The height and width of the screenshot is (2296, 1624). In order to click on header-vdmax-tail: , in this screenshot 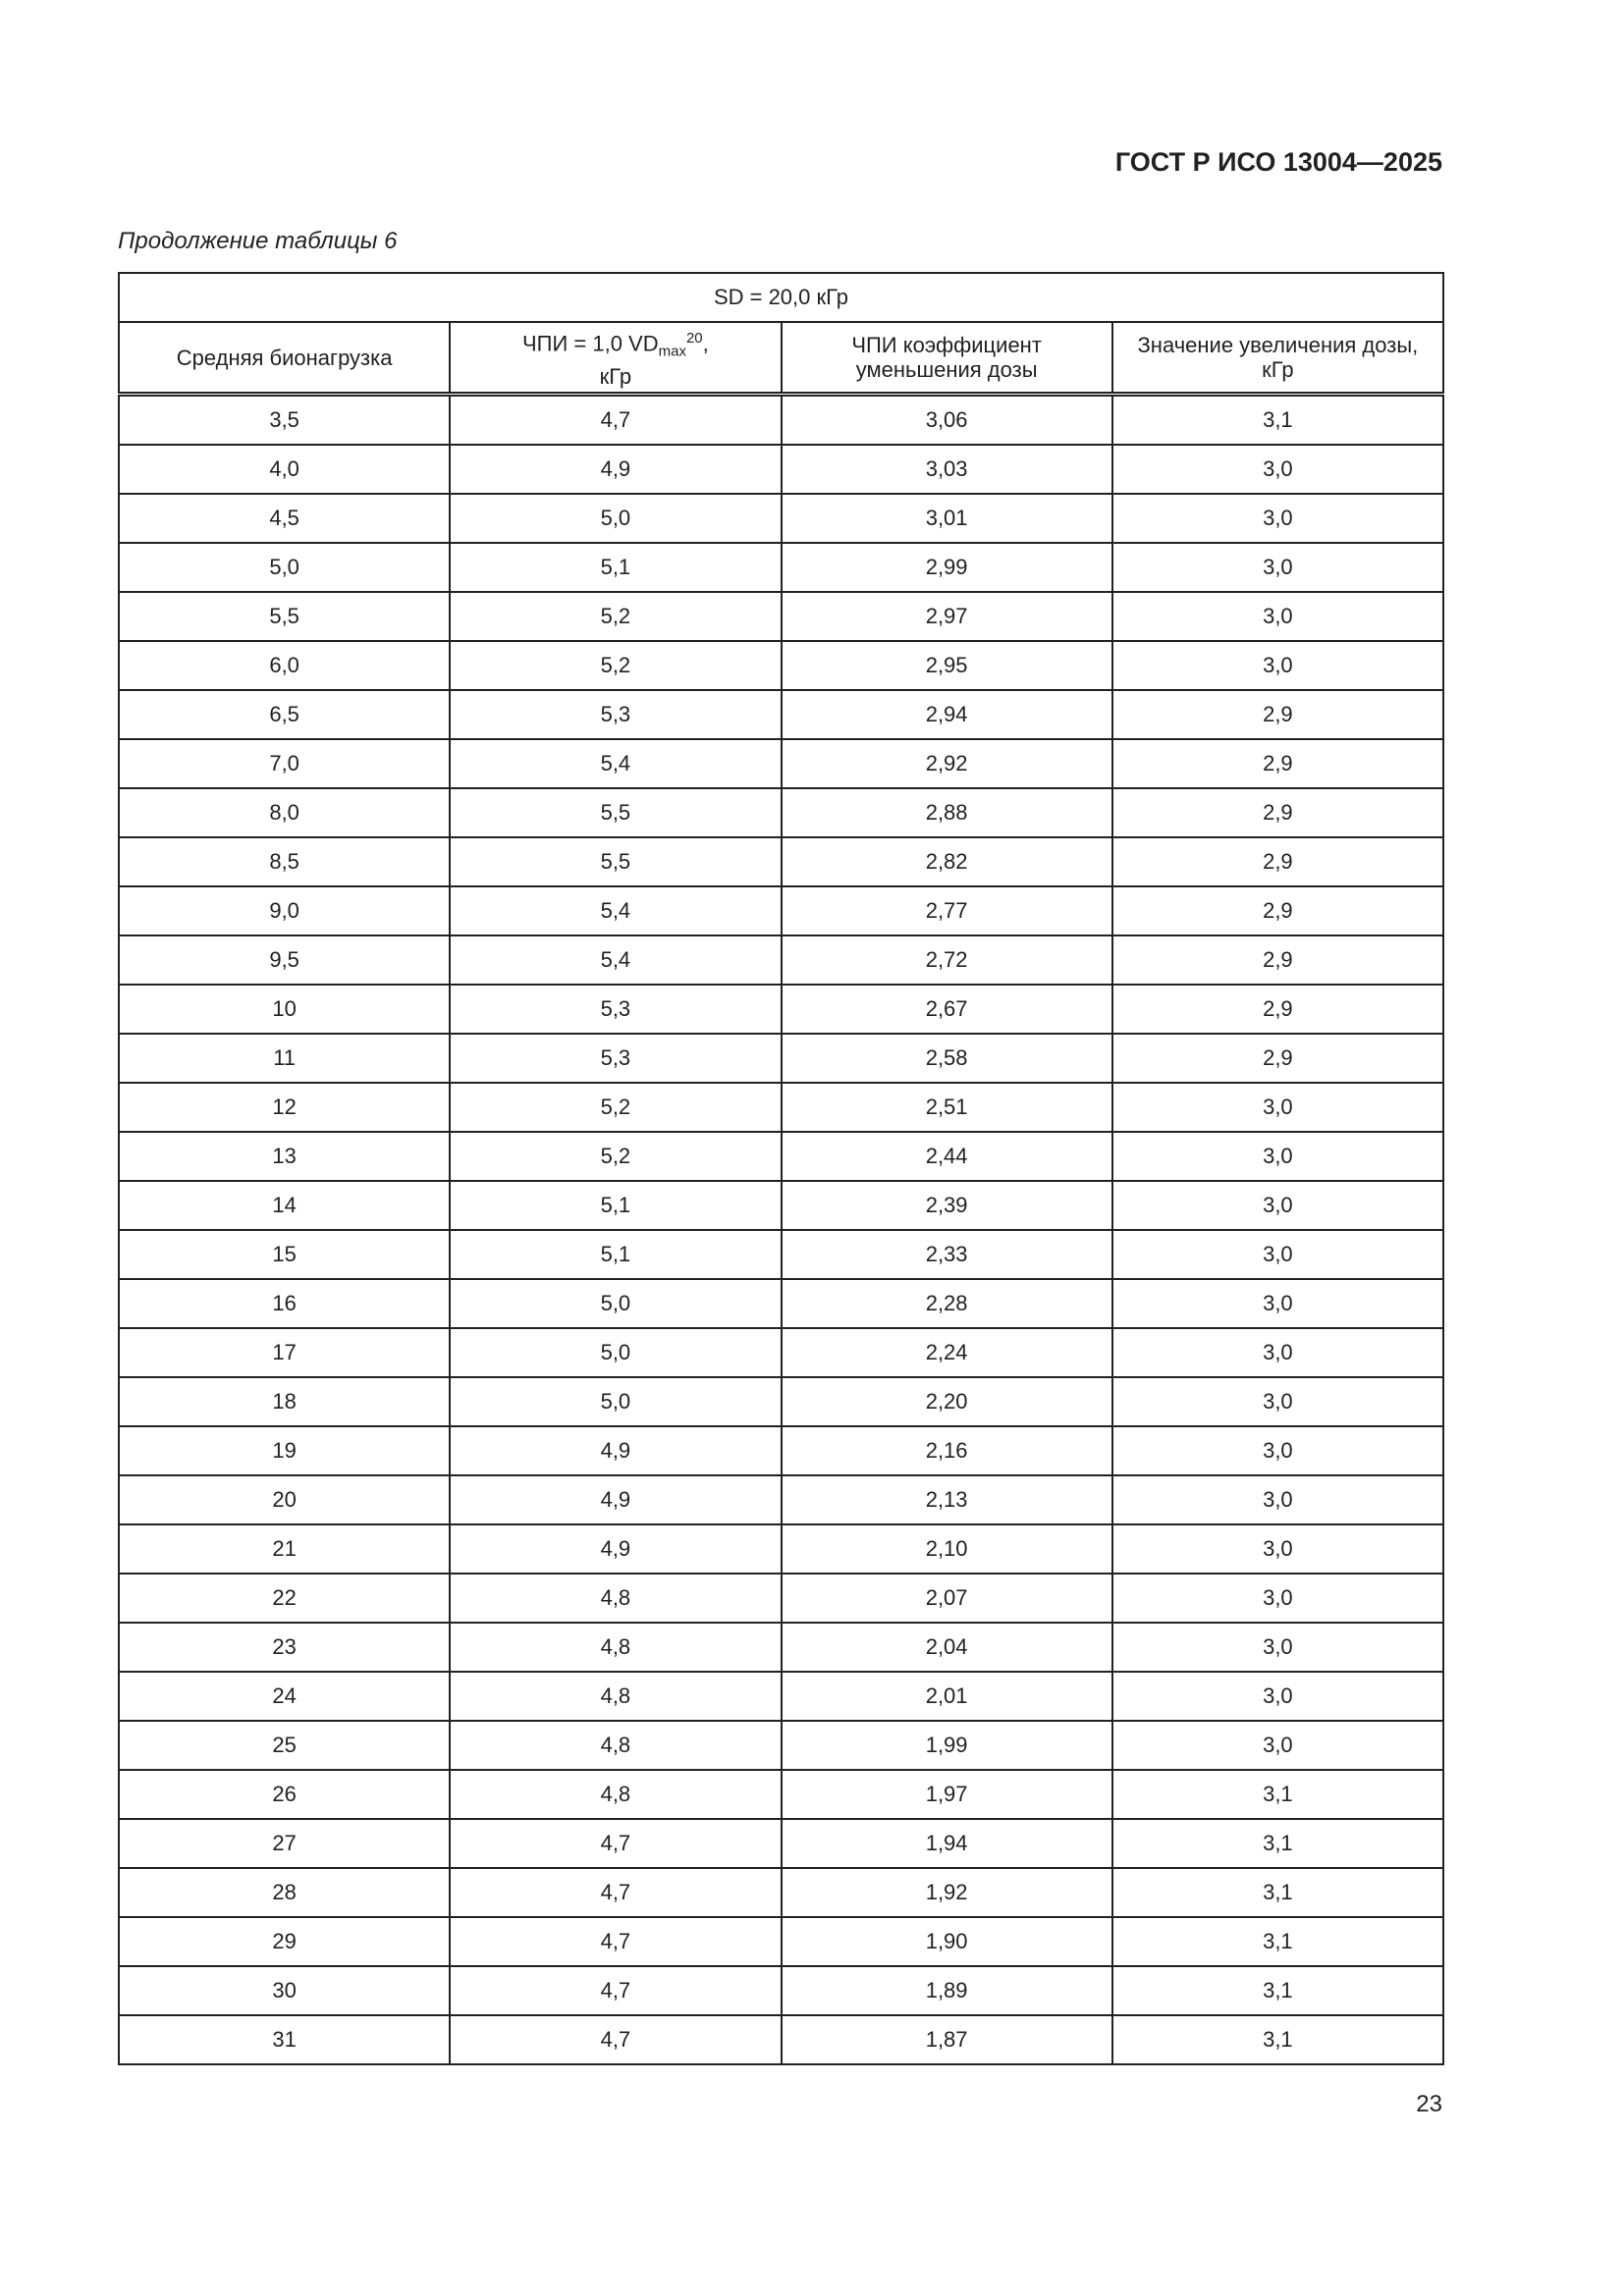, I will do `click(705, 343)`.